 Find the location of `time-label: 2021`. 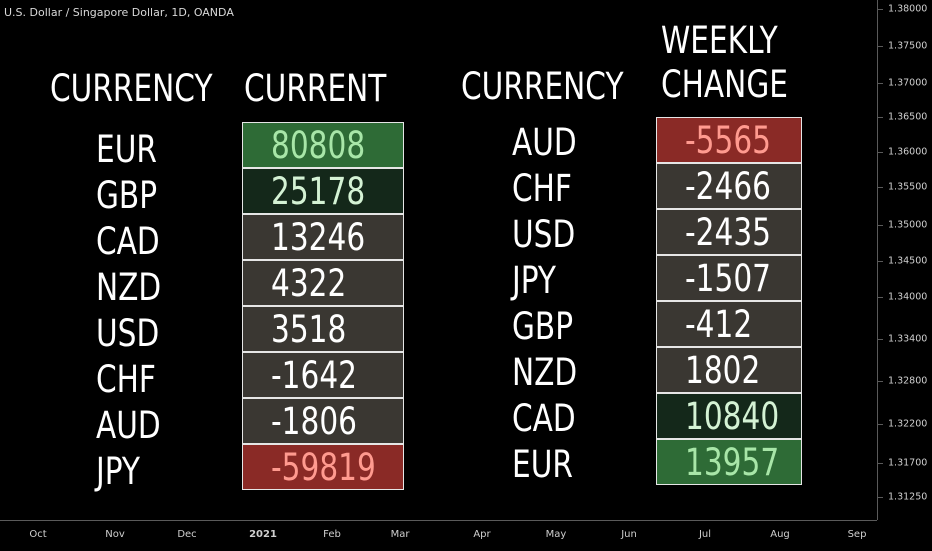

time-label: 2021 is located at coordinates (263, 534).